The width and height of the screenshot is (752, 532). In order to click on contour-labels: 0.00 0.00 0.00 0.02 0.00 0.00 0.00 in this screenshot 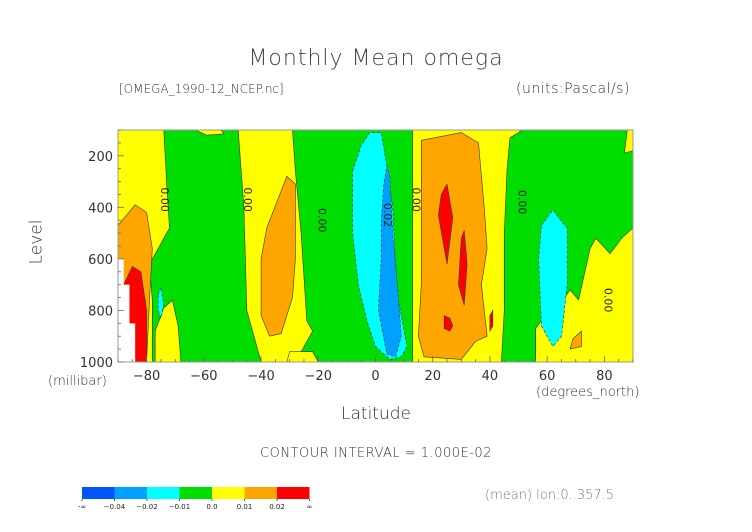, I will do `click(386, 249)`.